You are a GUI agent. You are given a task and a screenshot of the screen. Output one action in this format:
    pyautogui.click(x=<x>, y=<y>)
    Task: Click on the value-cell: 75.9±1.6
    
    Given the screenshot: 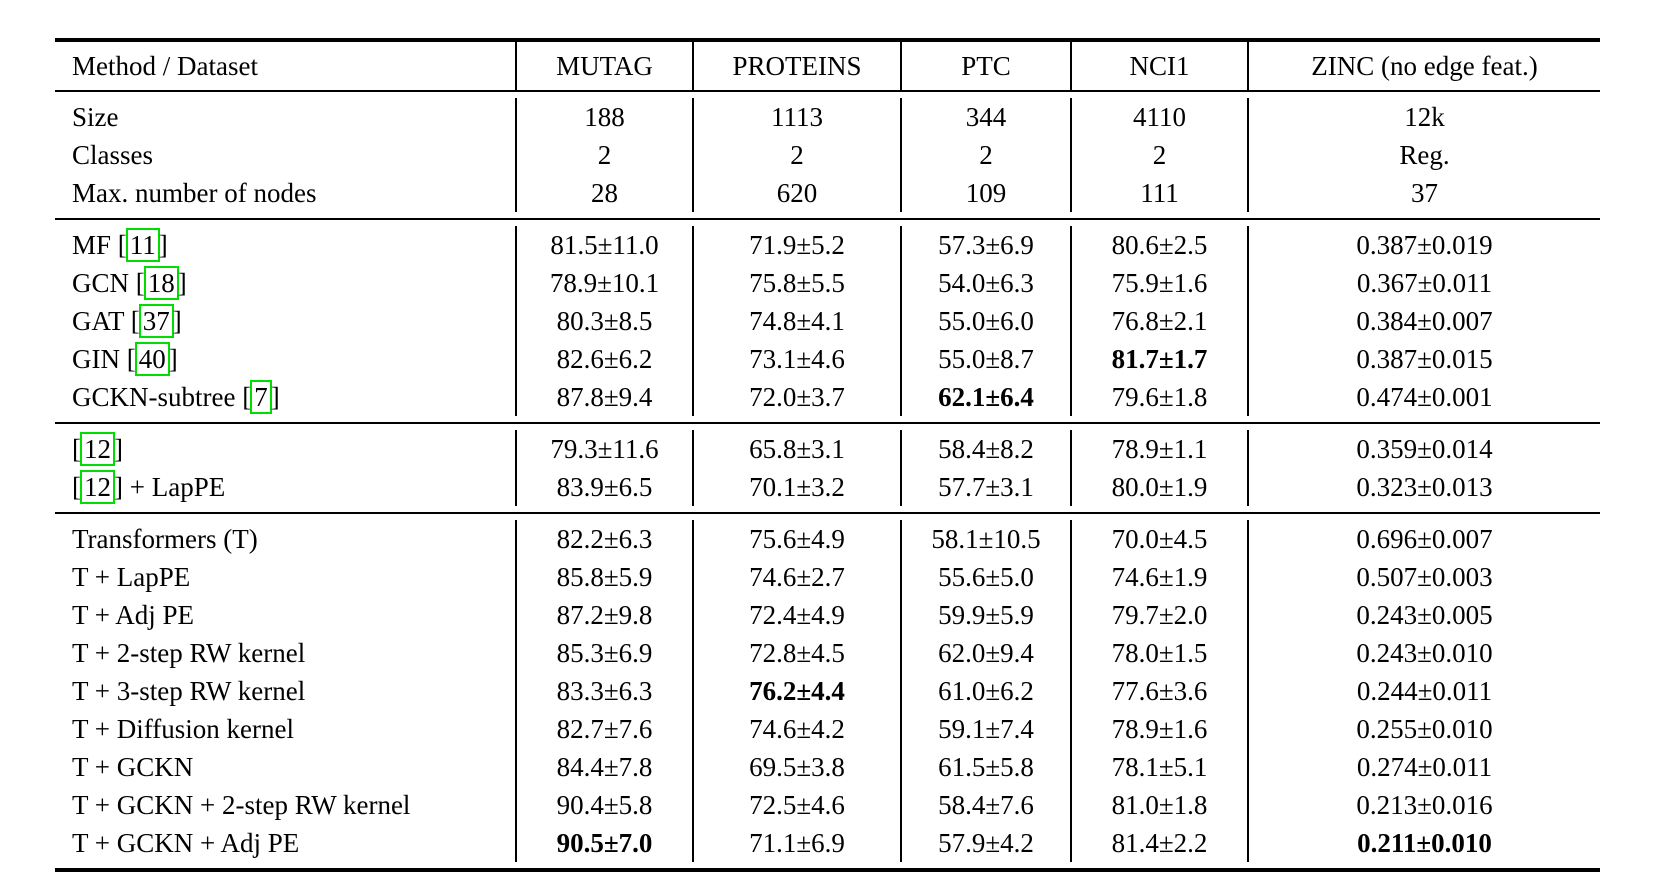 What is the action you would take?
    pyautogui.click(x=1158, y=283)
    